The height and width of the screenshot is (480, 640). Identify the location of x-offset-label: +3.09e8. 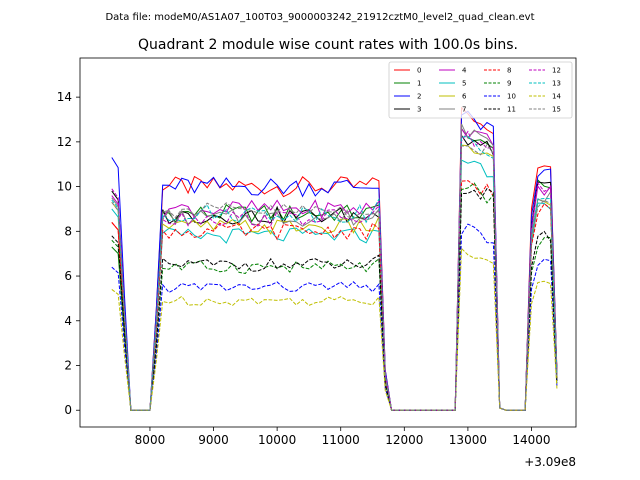
(550, 462).